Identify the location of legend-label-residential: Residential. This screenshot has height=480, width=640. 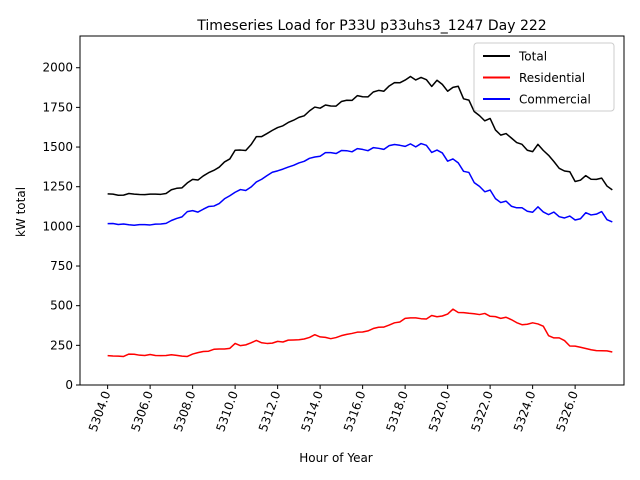
(552, 78).